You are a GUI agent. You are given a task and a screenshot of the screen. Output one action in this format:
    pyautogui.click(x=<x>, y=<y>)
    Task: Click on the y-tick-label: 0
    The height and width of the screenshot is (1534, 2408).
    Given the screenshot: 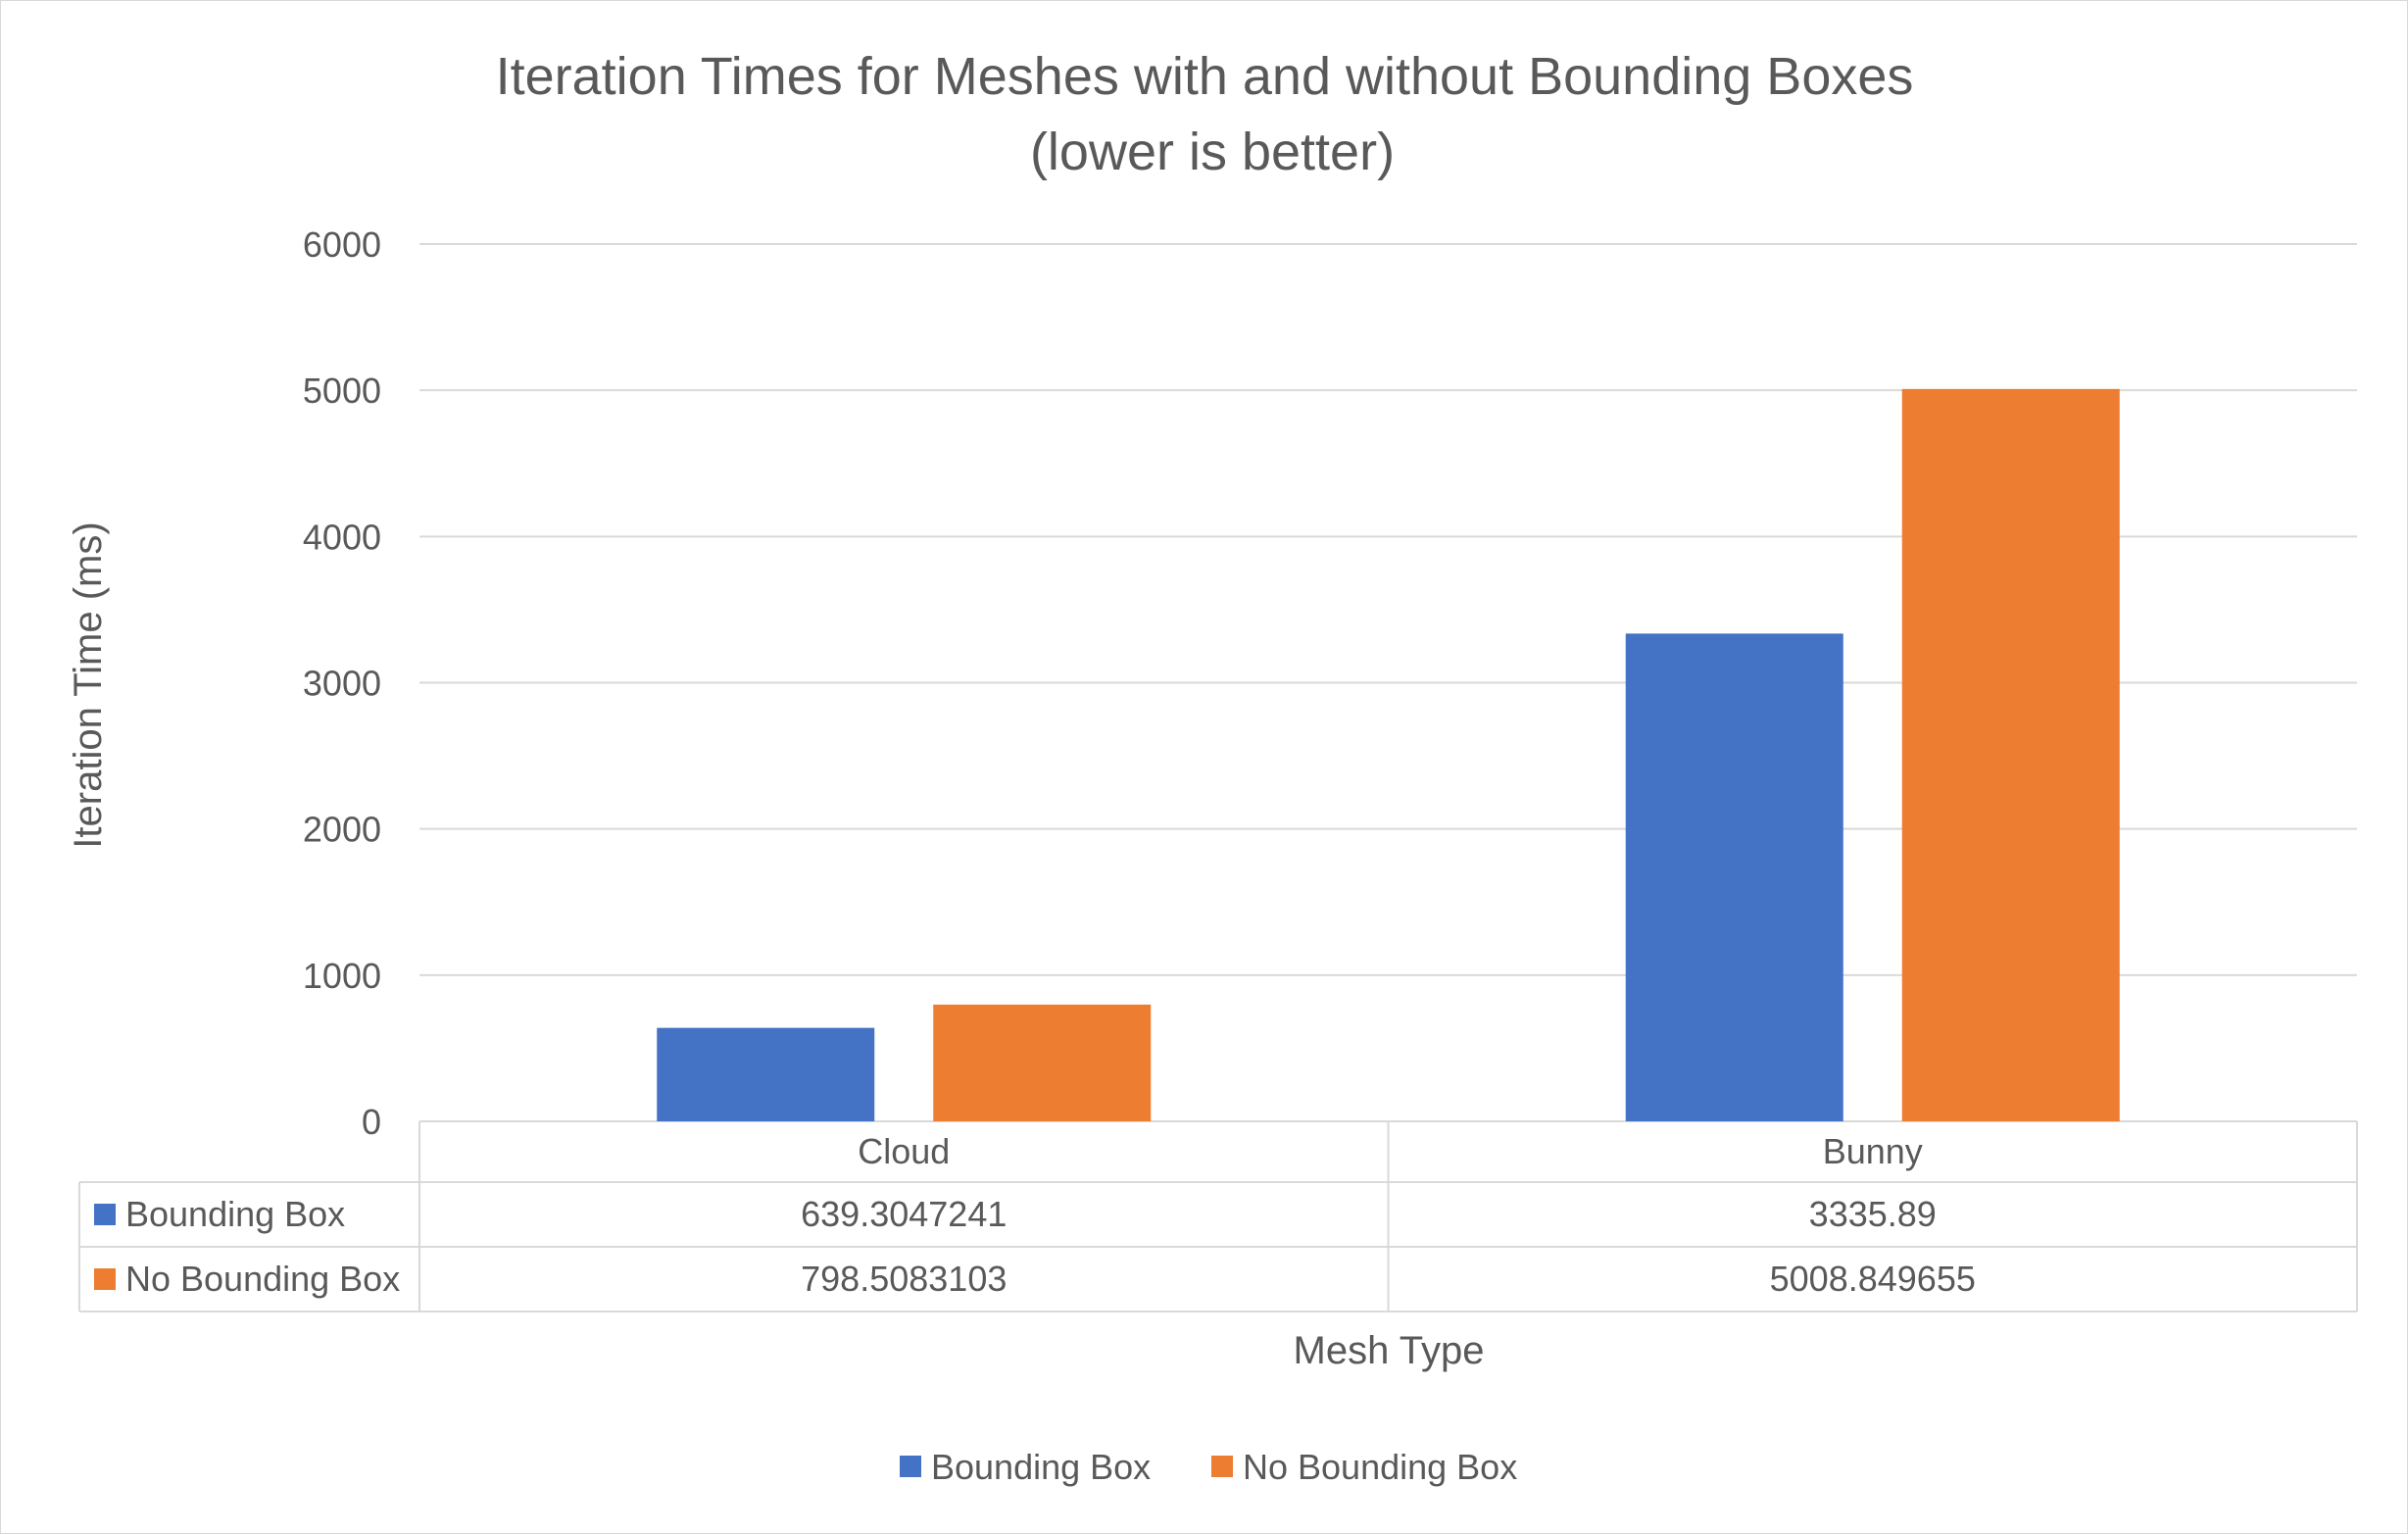 What is the action you would take?
    pyautogui.click(x=371, y=1122)
    